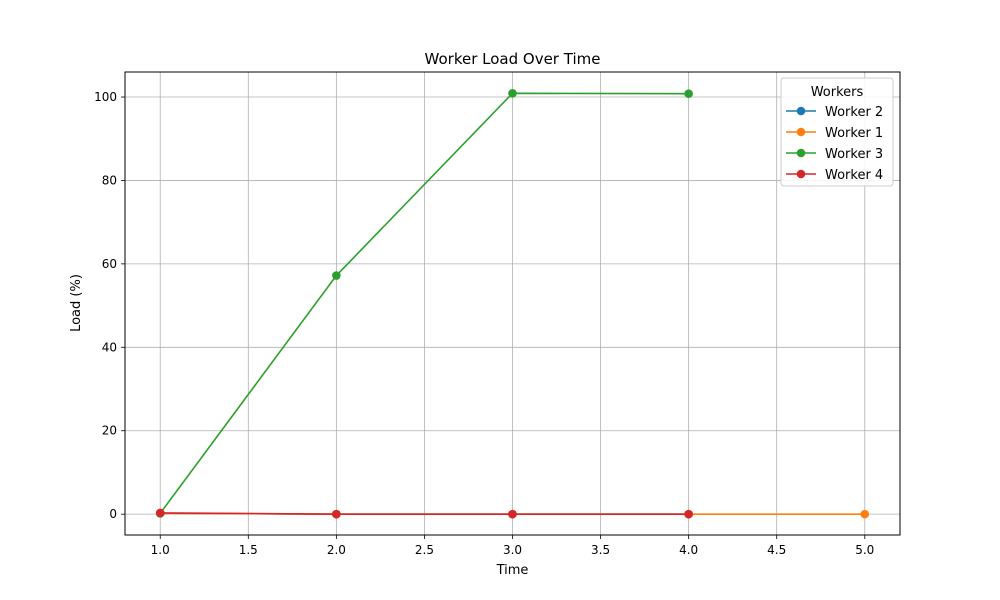 The image size is (1000, 600). Describe the element at coordinates (336, 550) in the screenshot. I see `x-tick-label: 2.0` at that location.